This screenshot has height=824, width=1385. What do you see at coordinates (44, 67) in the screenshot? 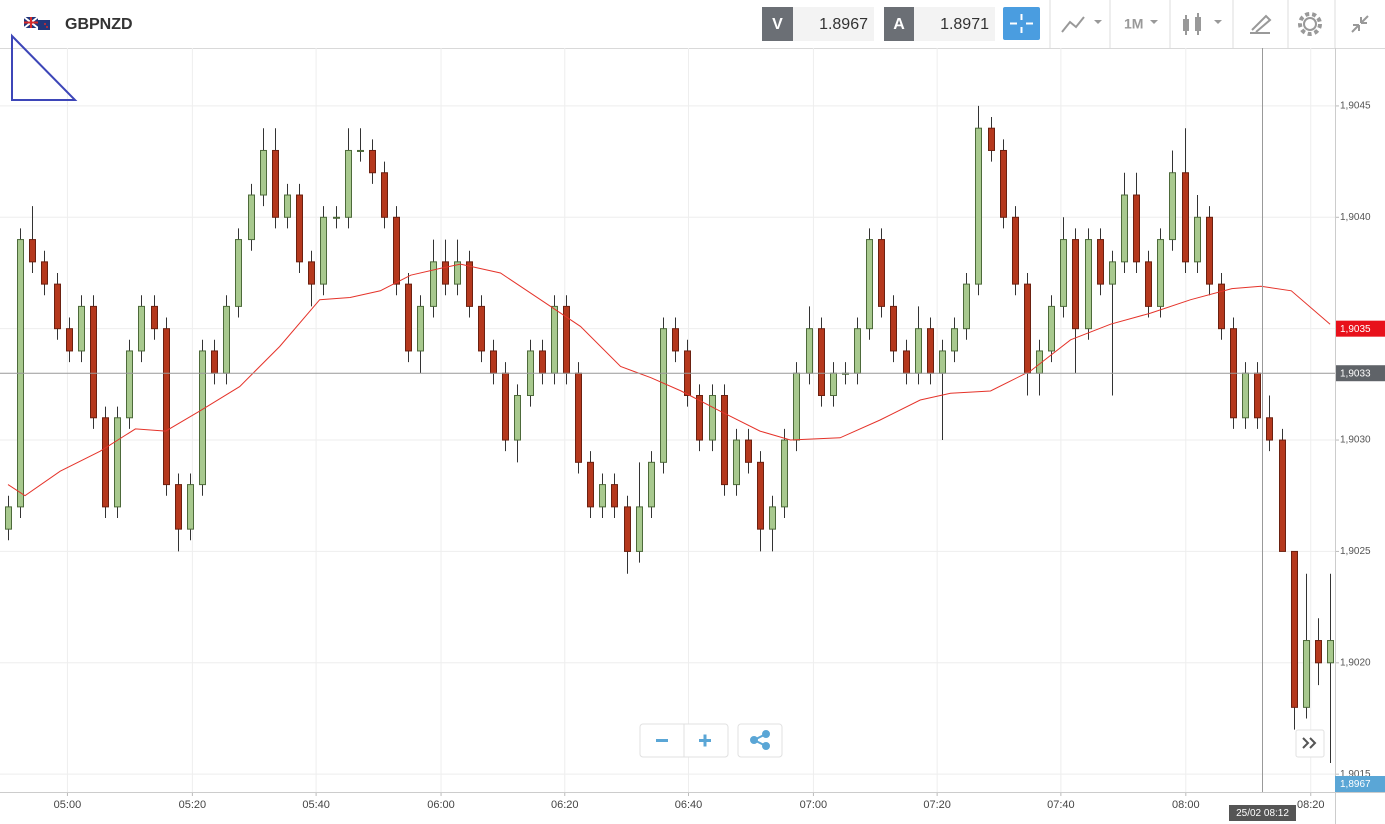
I see `drawn-triangle` at bounding box center [44, 67].